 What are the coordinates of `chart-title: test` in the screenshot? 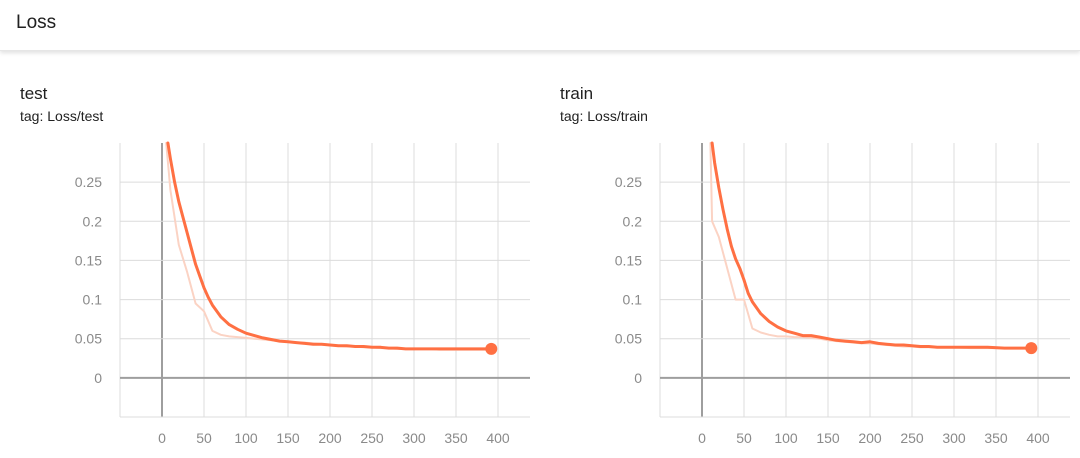 It's located at (34, 93).